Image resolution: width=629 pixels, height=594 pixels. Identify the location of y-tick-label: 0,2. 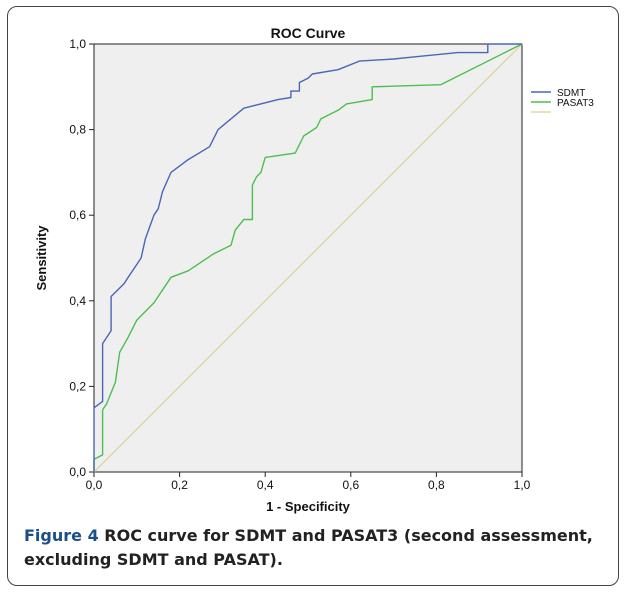
(77, 386).